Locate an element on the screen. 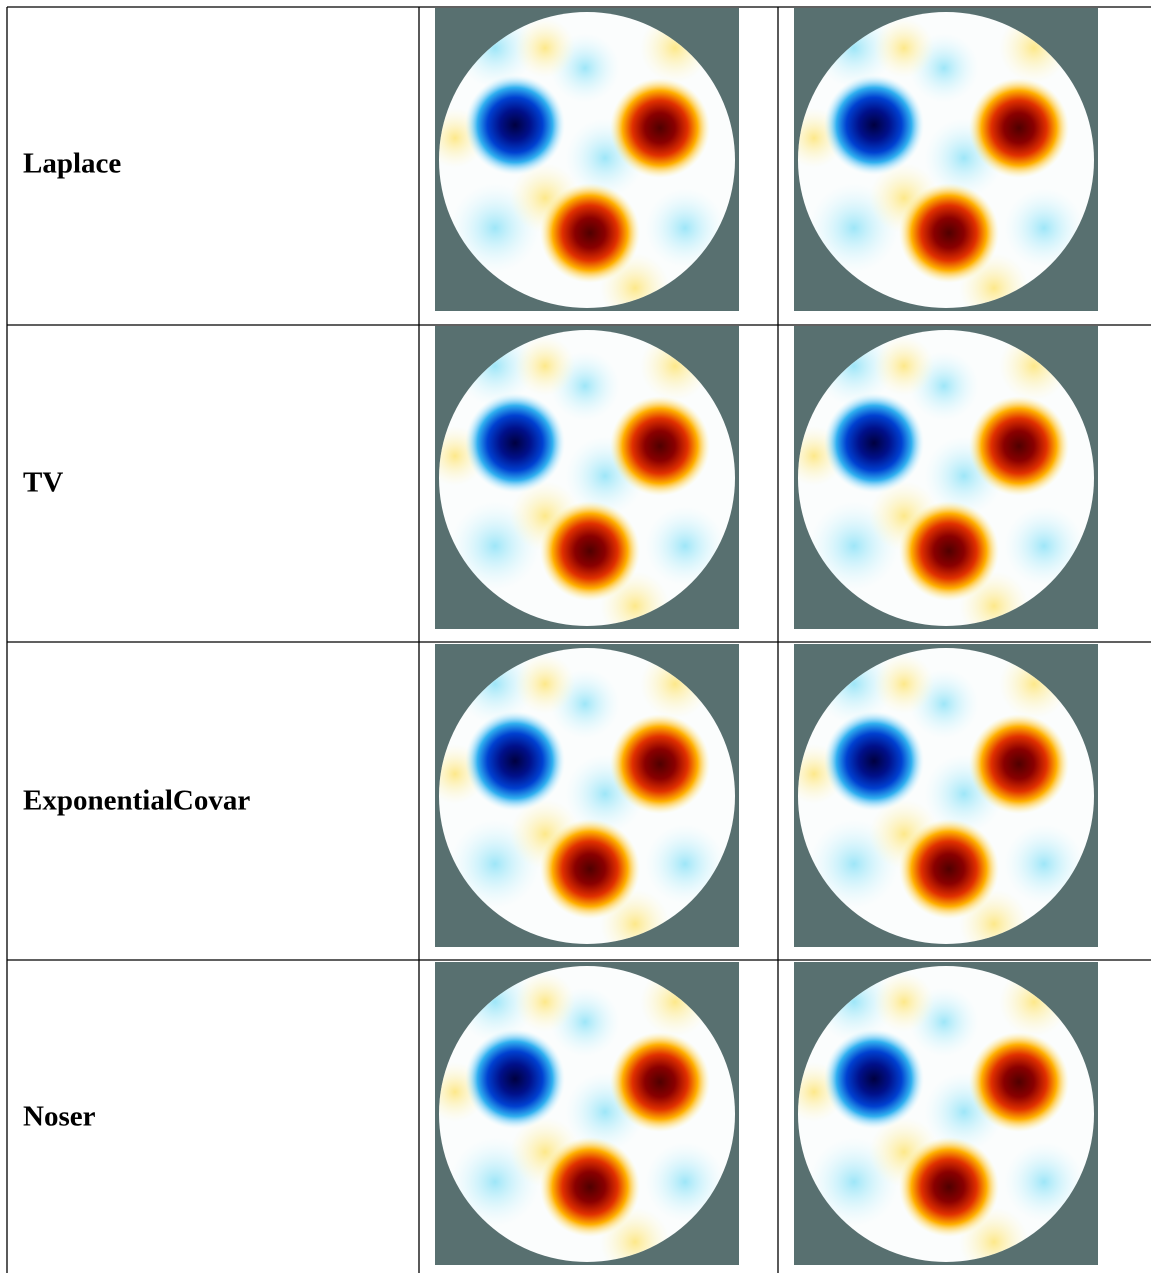 This screenshot has height=1278, width=1151. row-label: Noser is located at coordinates (59, 1117).